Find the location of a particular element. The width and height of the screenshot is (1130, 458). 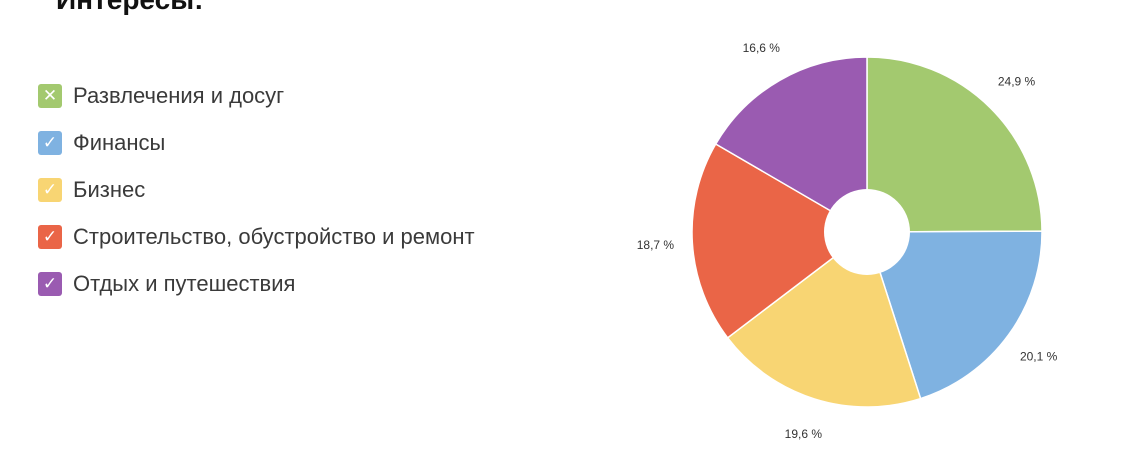

slice-label-2: 20,1 % is located at coordinates (1039, 356).